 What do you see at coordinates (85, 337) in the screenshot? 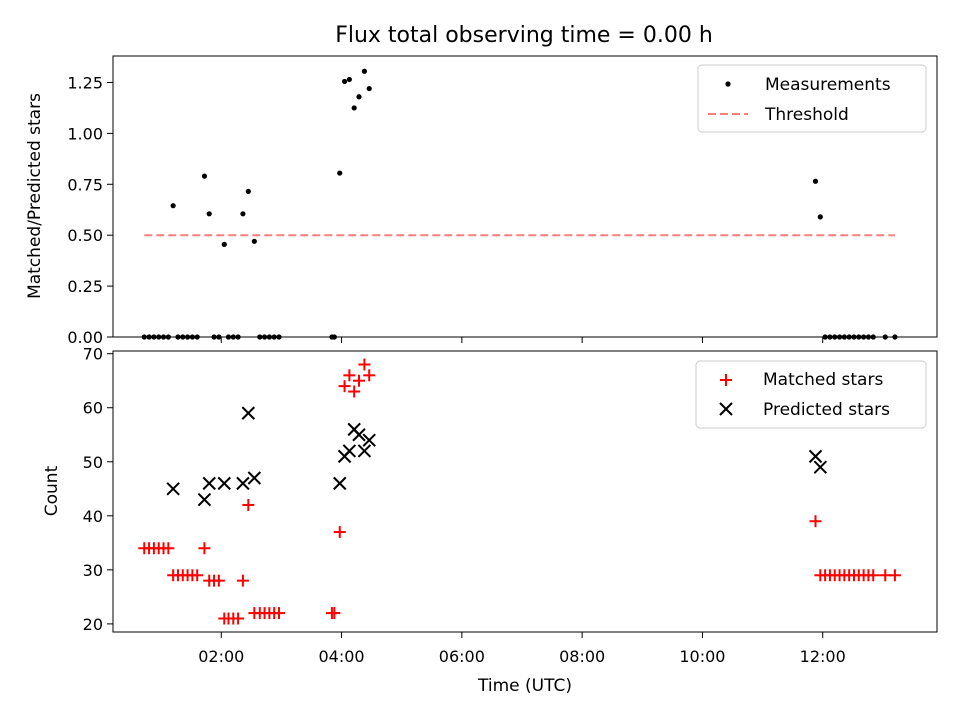
I see `y-tick-label: 0.00` at bounding box center [85, 337].